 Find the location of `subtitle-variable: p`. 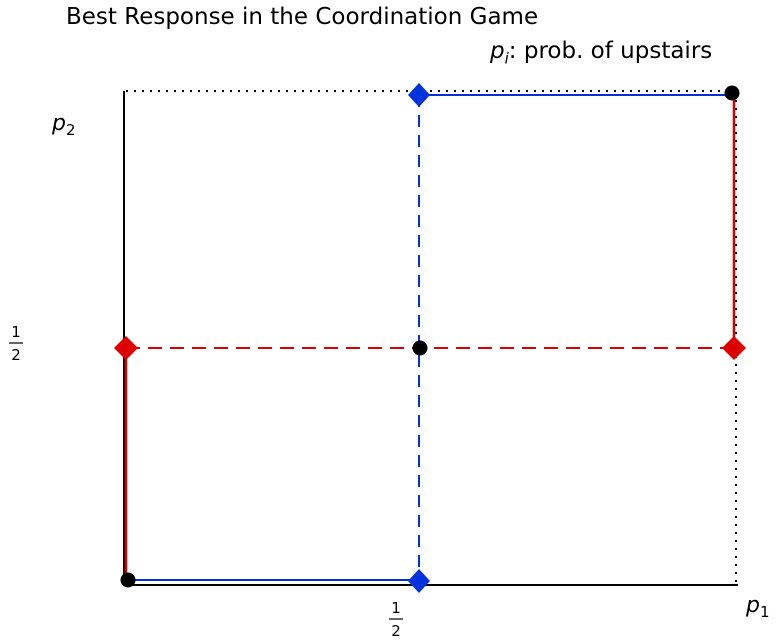

subtitle-variable: p is located at coordinates (497, 51).